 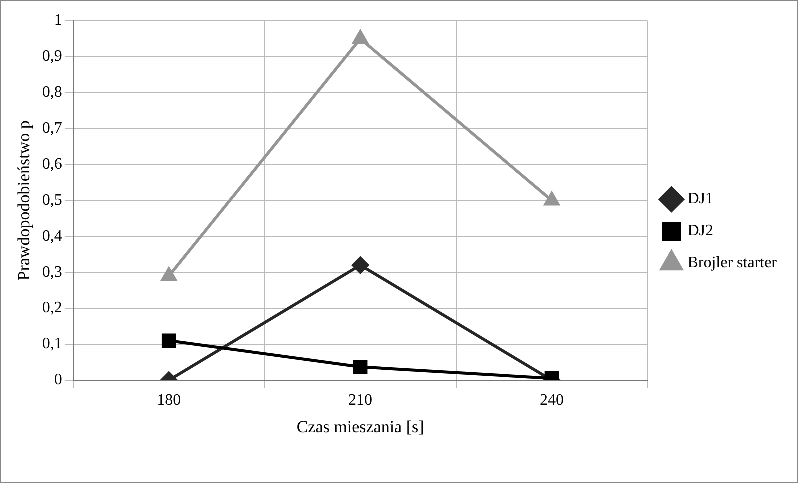 I want to click on x-tick-label: 240, so click(x=552, y=401).